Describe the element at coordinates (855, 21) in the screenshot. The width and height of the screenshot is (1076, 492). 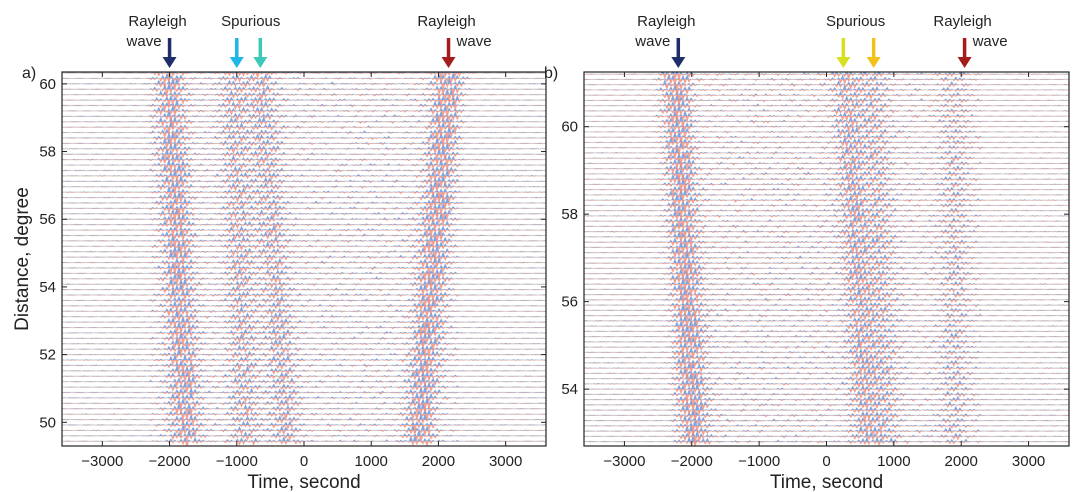
I see `annotation-label: Spurious` at that location.